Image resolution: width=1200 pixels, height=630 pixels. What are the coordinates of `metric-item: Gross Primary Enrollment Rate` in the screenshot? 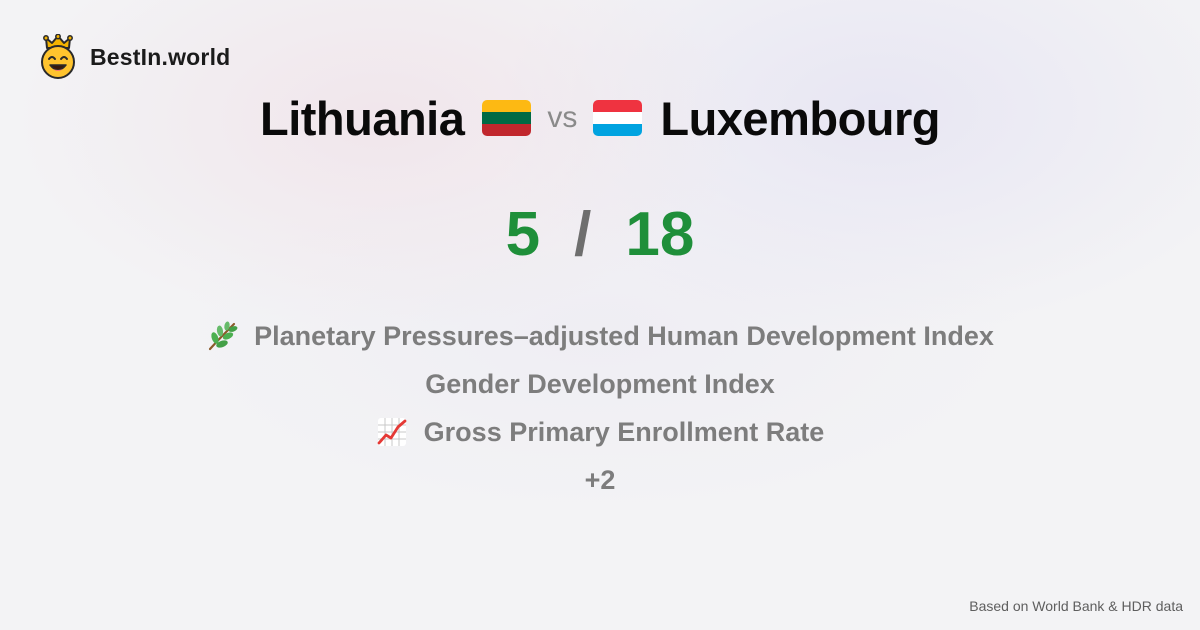 It's located at (600, 432).